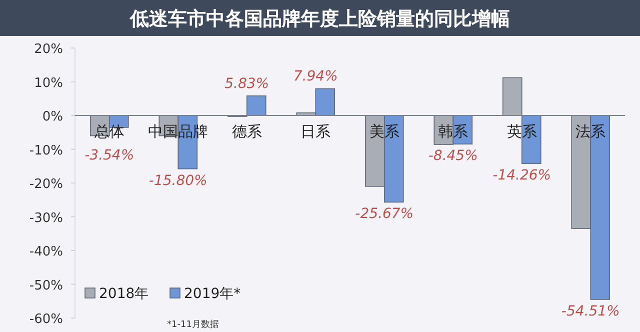 Image resolution: width=640 pixels, height=332 pixels. Describe the element at coordinates (453, 131) in the screenshot. I see `x-tick-label: 韩系` at that location.